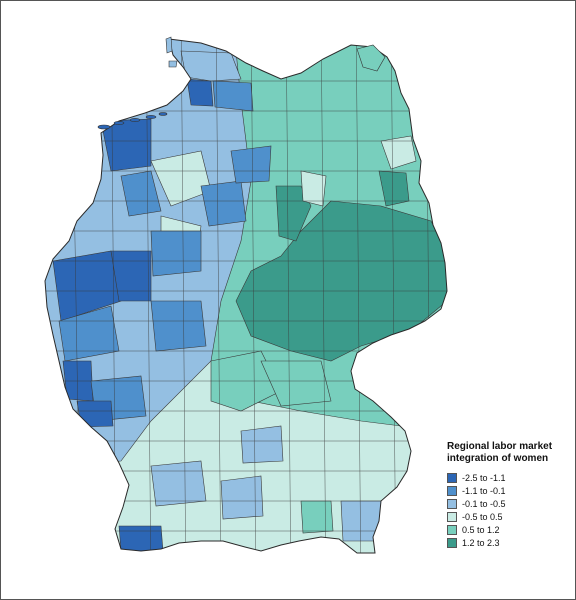 The image size is (576, 600). I want to click on legend-title-line-2: integration of women, so click(498, 458).